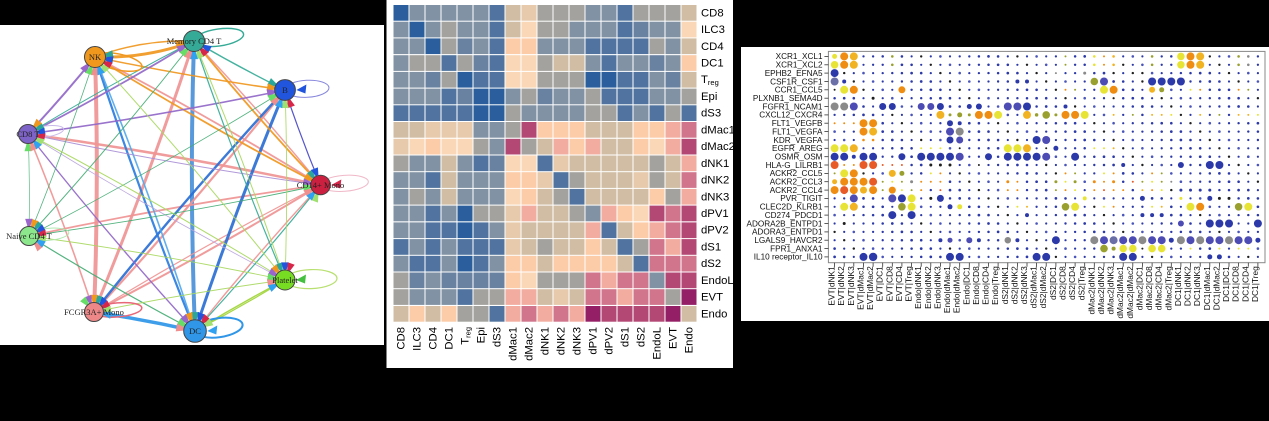  I want to click on svg-text: EPHB2_EFNA5, so click(794, 73).